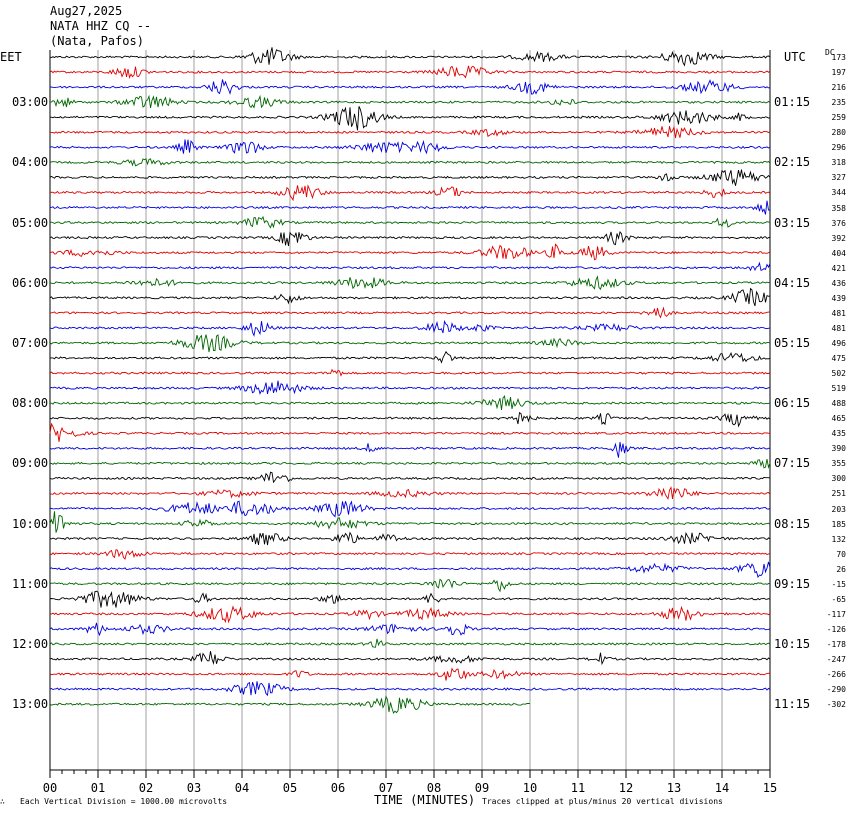 Image resolution: width=850 pixels, height=814 pixels. What do you see at coordinates (792, 102) in the screenshot?
I see `right-hour-label: 01:15` at bounding box center [792, 102].